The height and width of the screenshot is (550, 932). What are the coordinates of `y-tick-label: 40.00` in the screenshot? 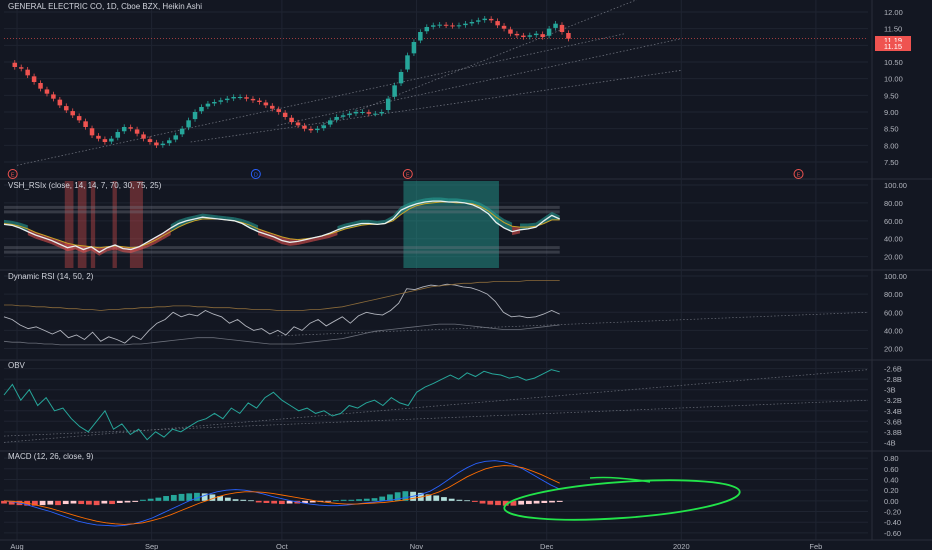 It's located at (893, 239).